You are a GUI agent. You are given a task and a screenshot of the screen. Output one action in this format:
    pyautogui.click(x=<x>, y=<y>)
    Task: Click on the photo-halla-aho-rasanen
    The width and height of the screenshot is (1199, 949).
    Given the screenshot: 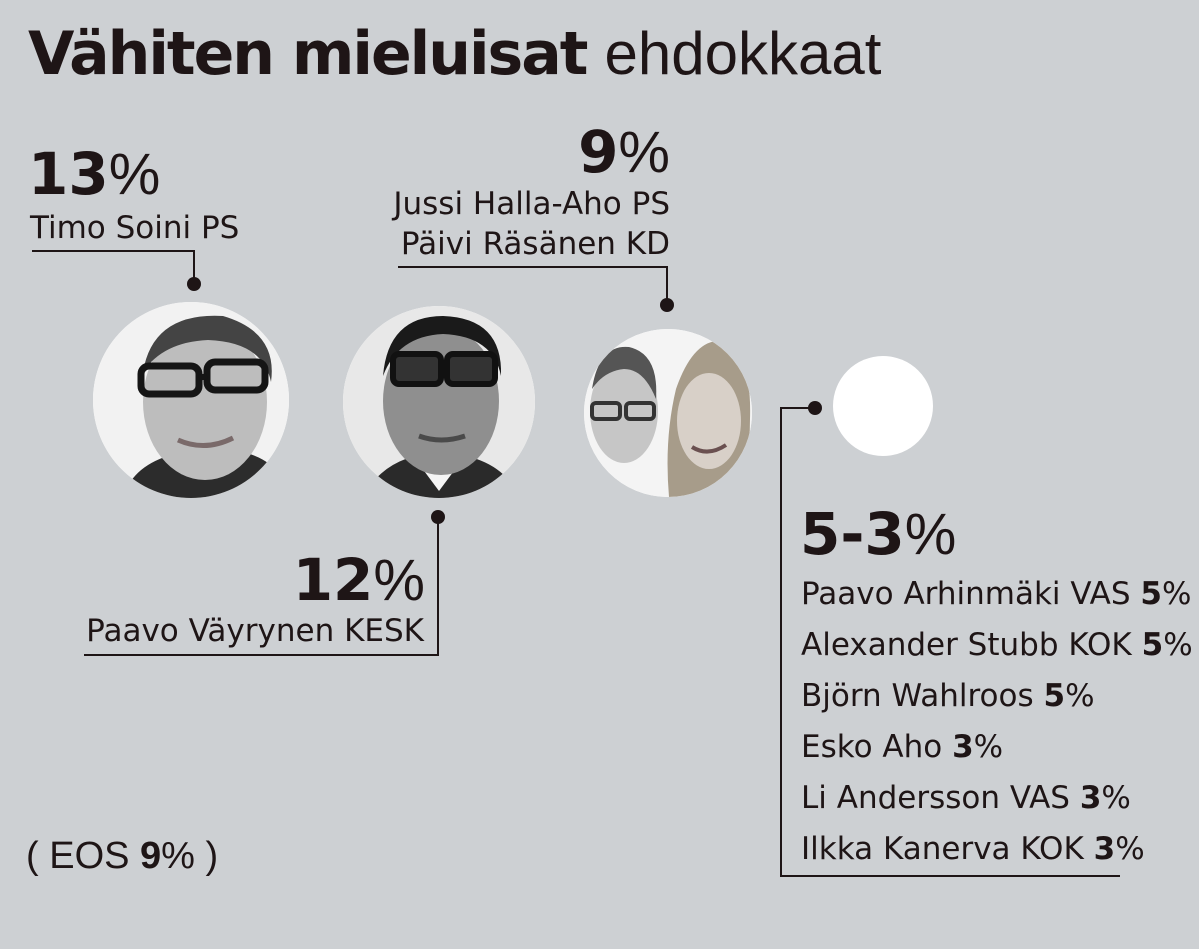 What is the action you would take?
    pyautogui.click(x=668, y=413)
    